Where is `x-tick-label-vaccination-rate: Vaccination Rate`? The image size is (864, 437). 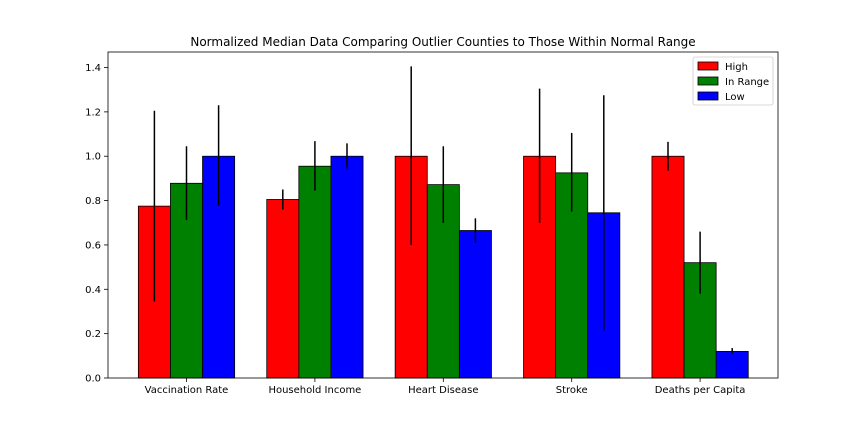 x-tick-label-vaccination-rate: Vaccination Rate is located at coordinates (187, 390).